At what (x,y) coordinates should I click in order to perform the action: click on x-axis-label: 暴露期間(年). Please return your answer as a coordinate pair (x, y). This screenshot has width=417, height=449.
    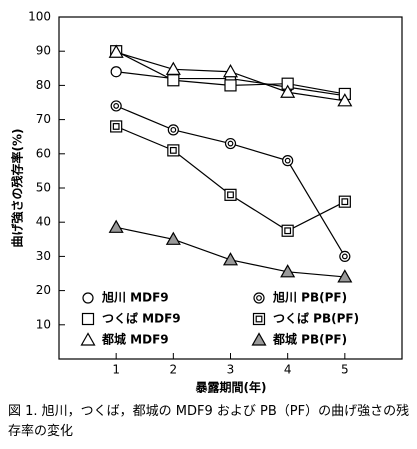
    Looking at the image, I should click on (231, 387).